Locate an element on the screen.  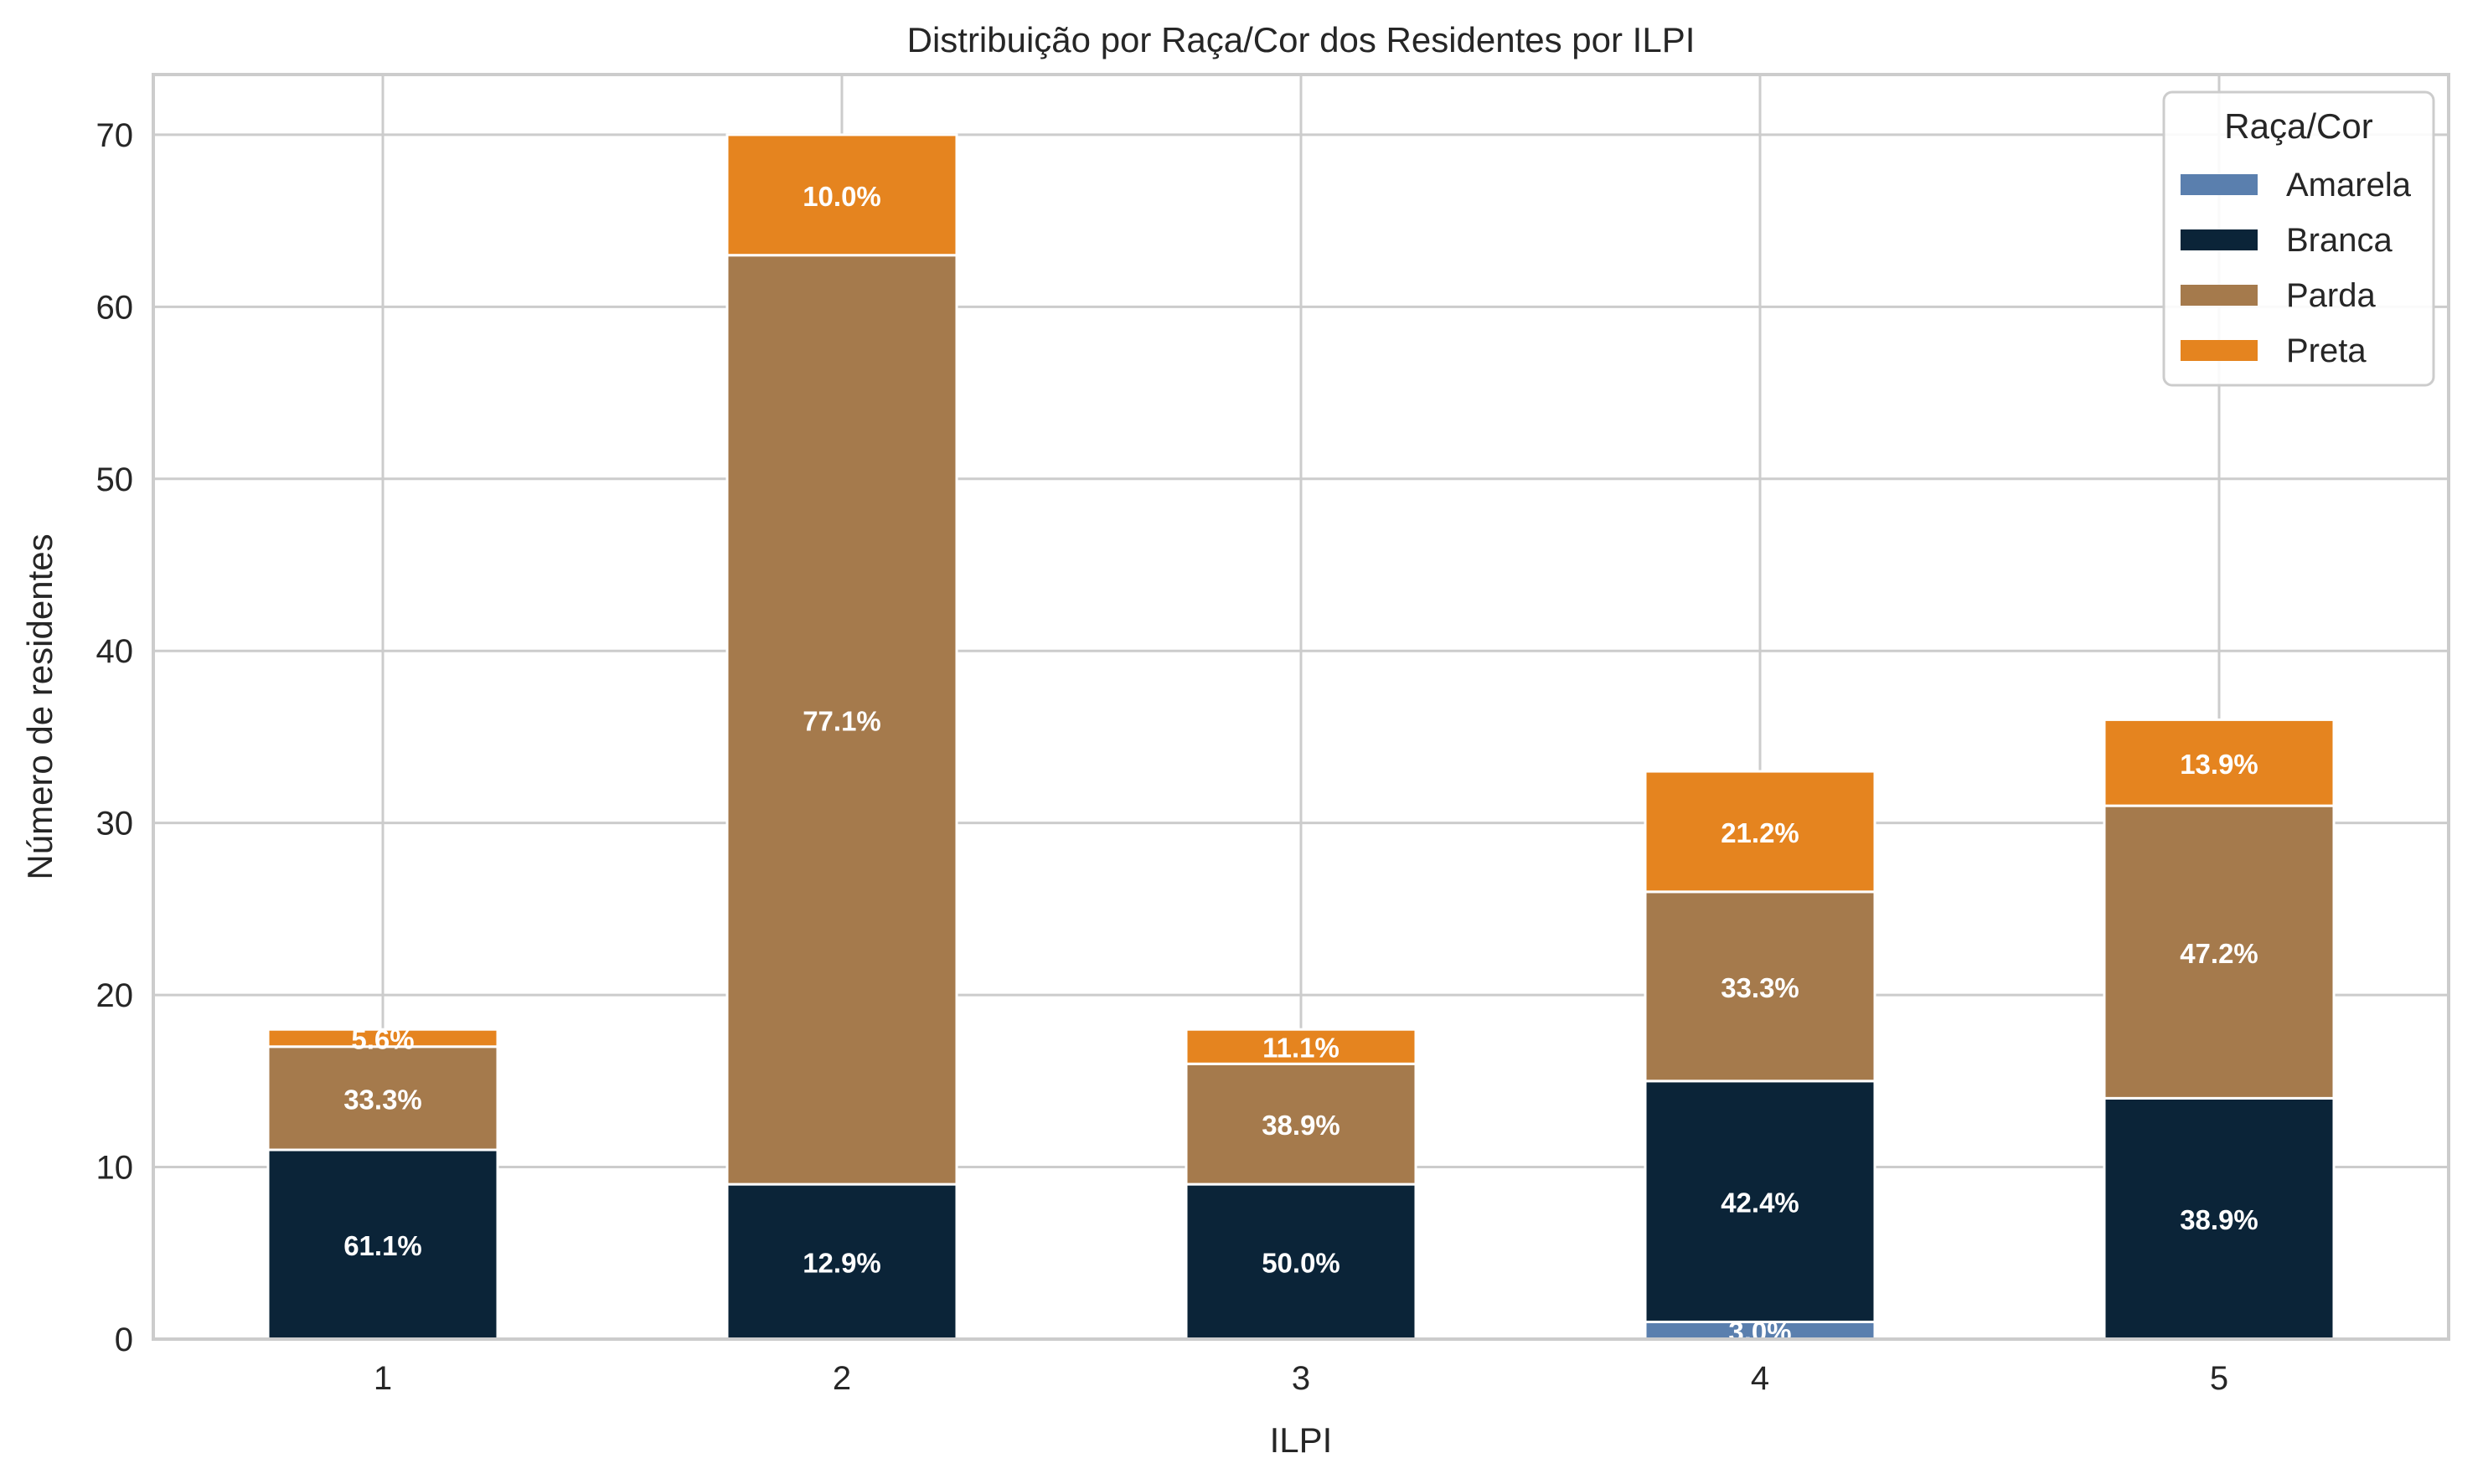
bar-value-label: 11.1% is located at coordinates (1301, 1048).